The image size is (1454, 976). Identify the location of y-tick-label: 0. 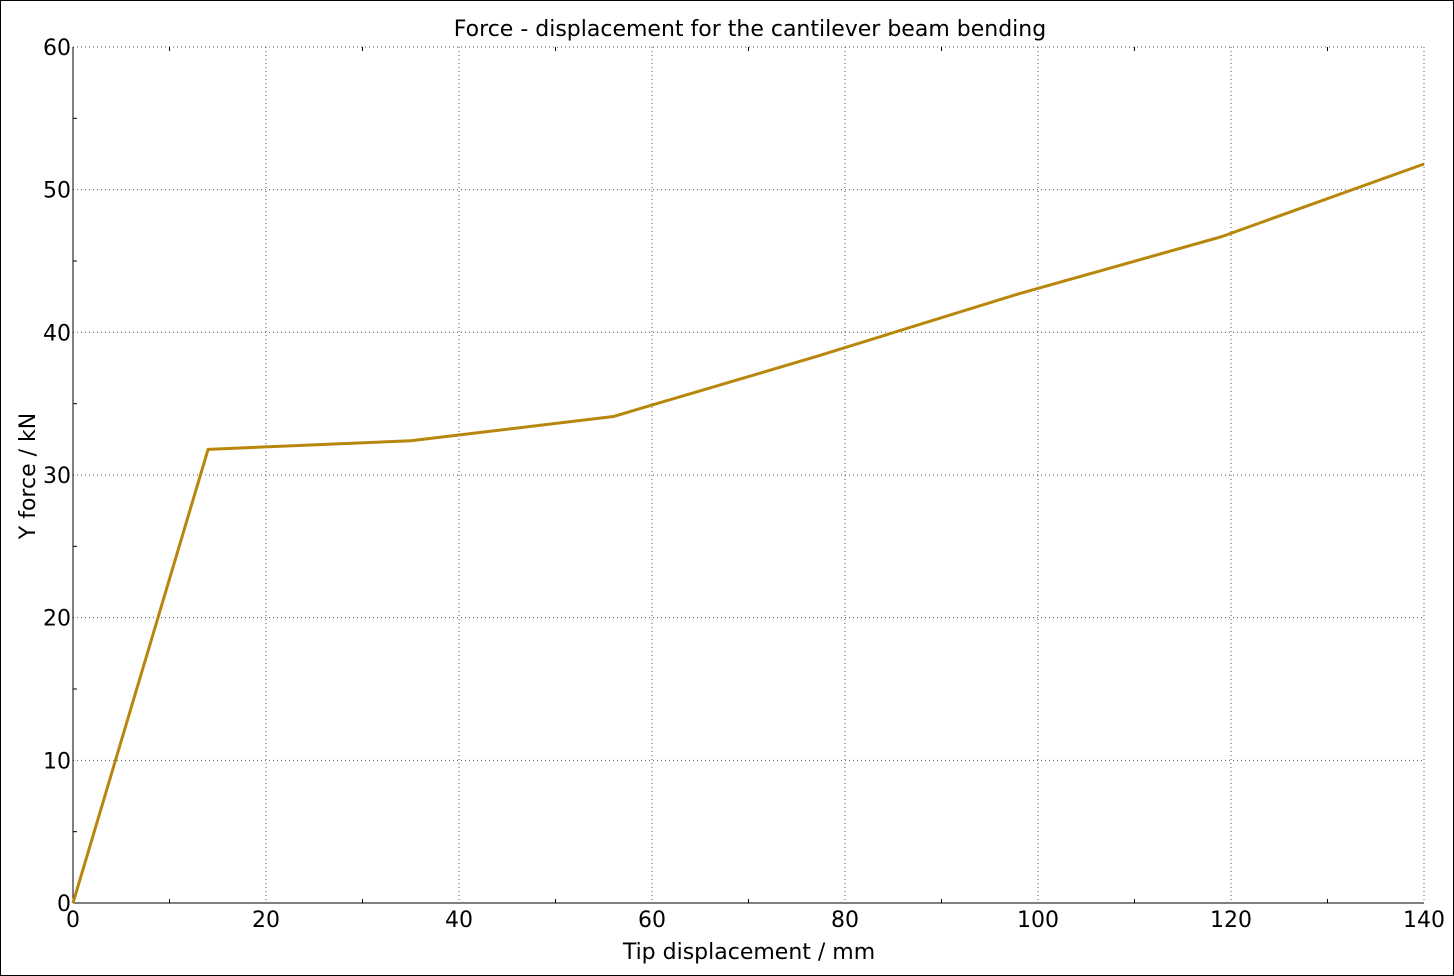
(64, 904).